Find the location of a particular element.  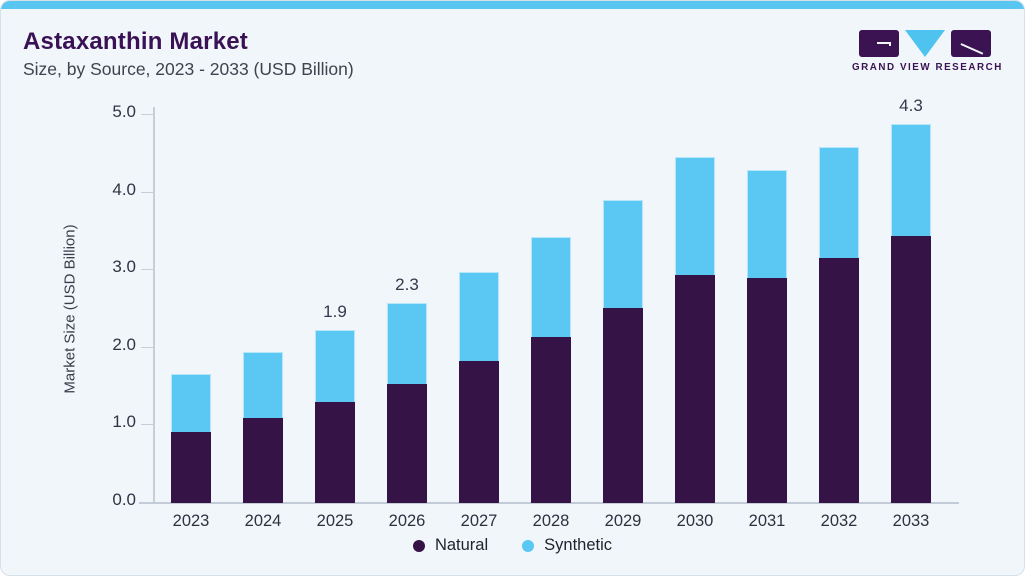

top-accent-strip is located at coordinates (512, 5).